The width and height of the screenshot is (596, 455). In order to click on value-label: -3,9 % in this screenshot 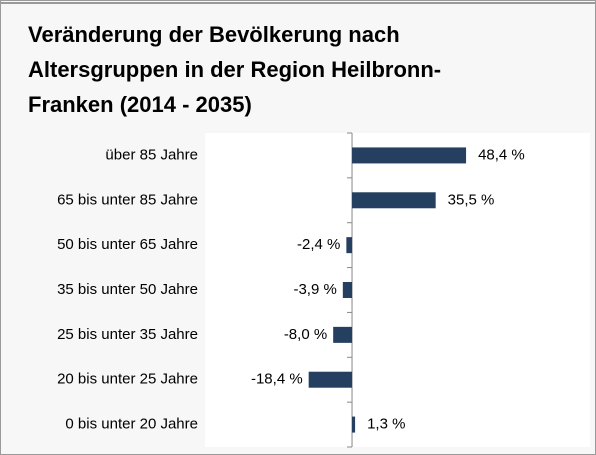, I will do `click(314, 289)`.